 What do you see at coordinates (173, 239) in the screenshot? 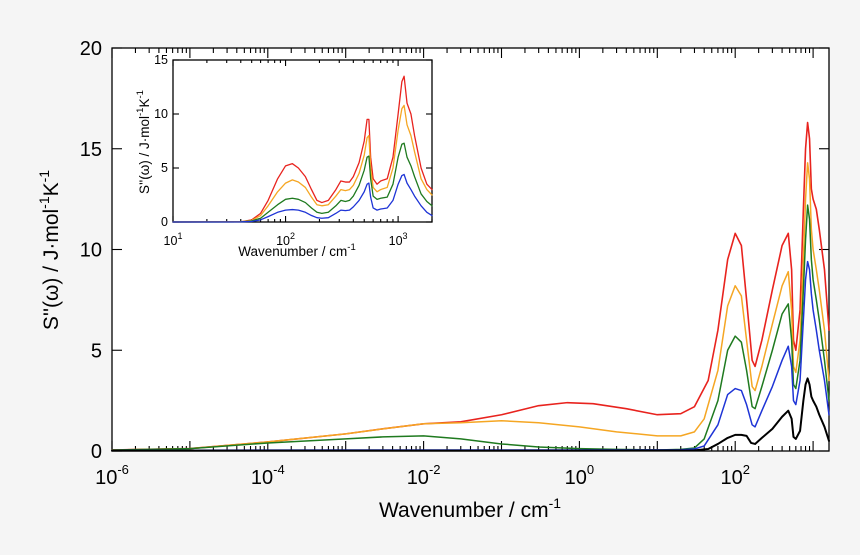
I see `inset-x-tick-label: 10¹` at bounding box center [173, 239].